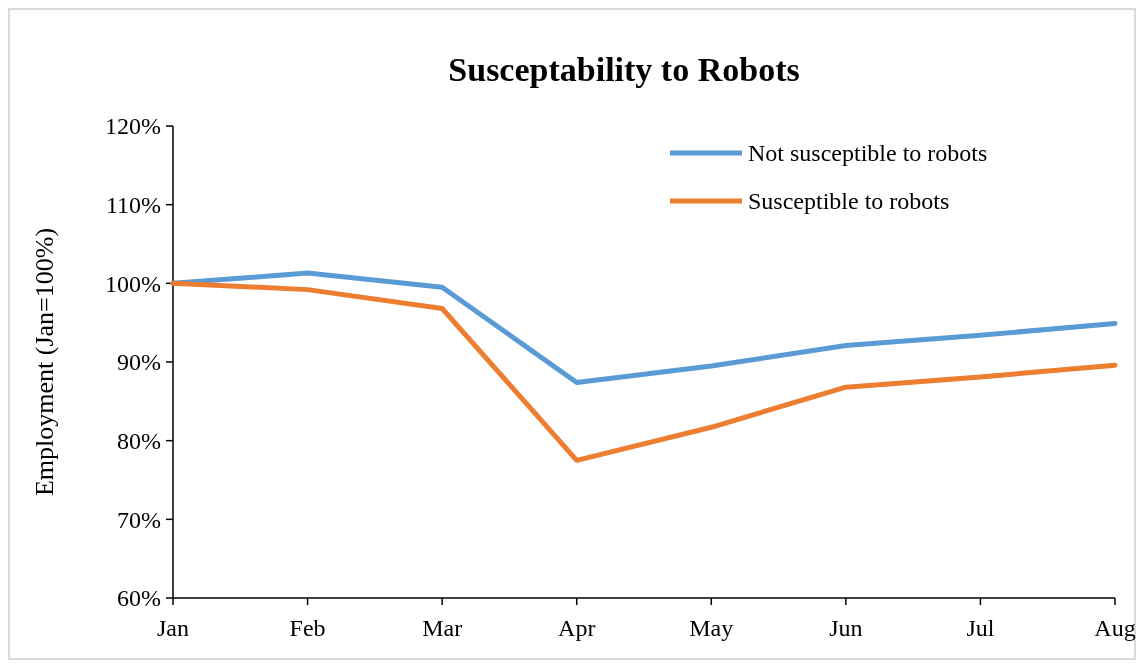 The image size is (1144, 668). I want to click on y-tick-label: 80%, so click(139, 441).